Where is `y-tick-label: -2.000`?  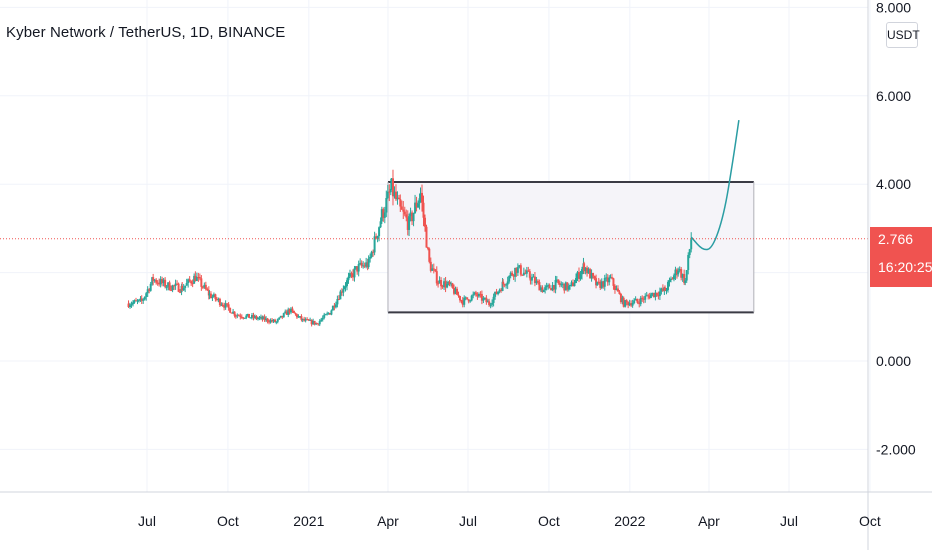
y-tick-label: -2.000 is located at coordinates (896, 449).